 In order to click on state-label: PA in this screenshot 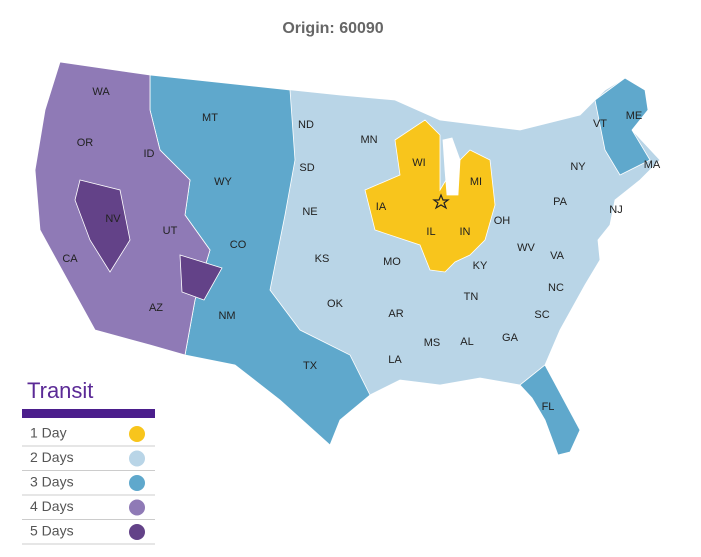, I will do `click(560, 202)`.